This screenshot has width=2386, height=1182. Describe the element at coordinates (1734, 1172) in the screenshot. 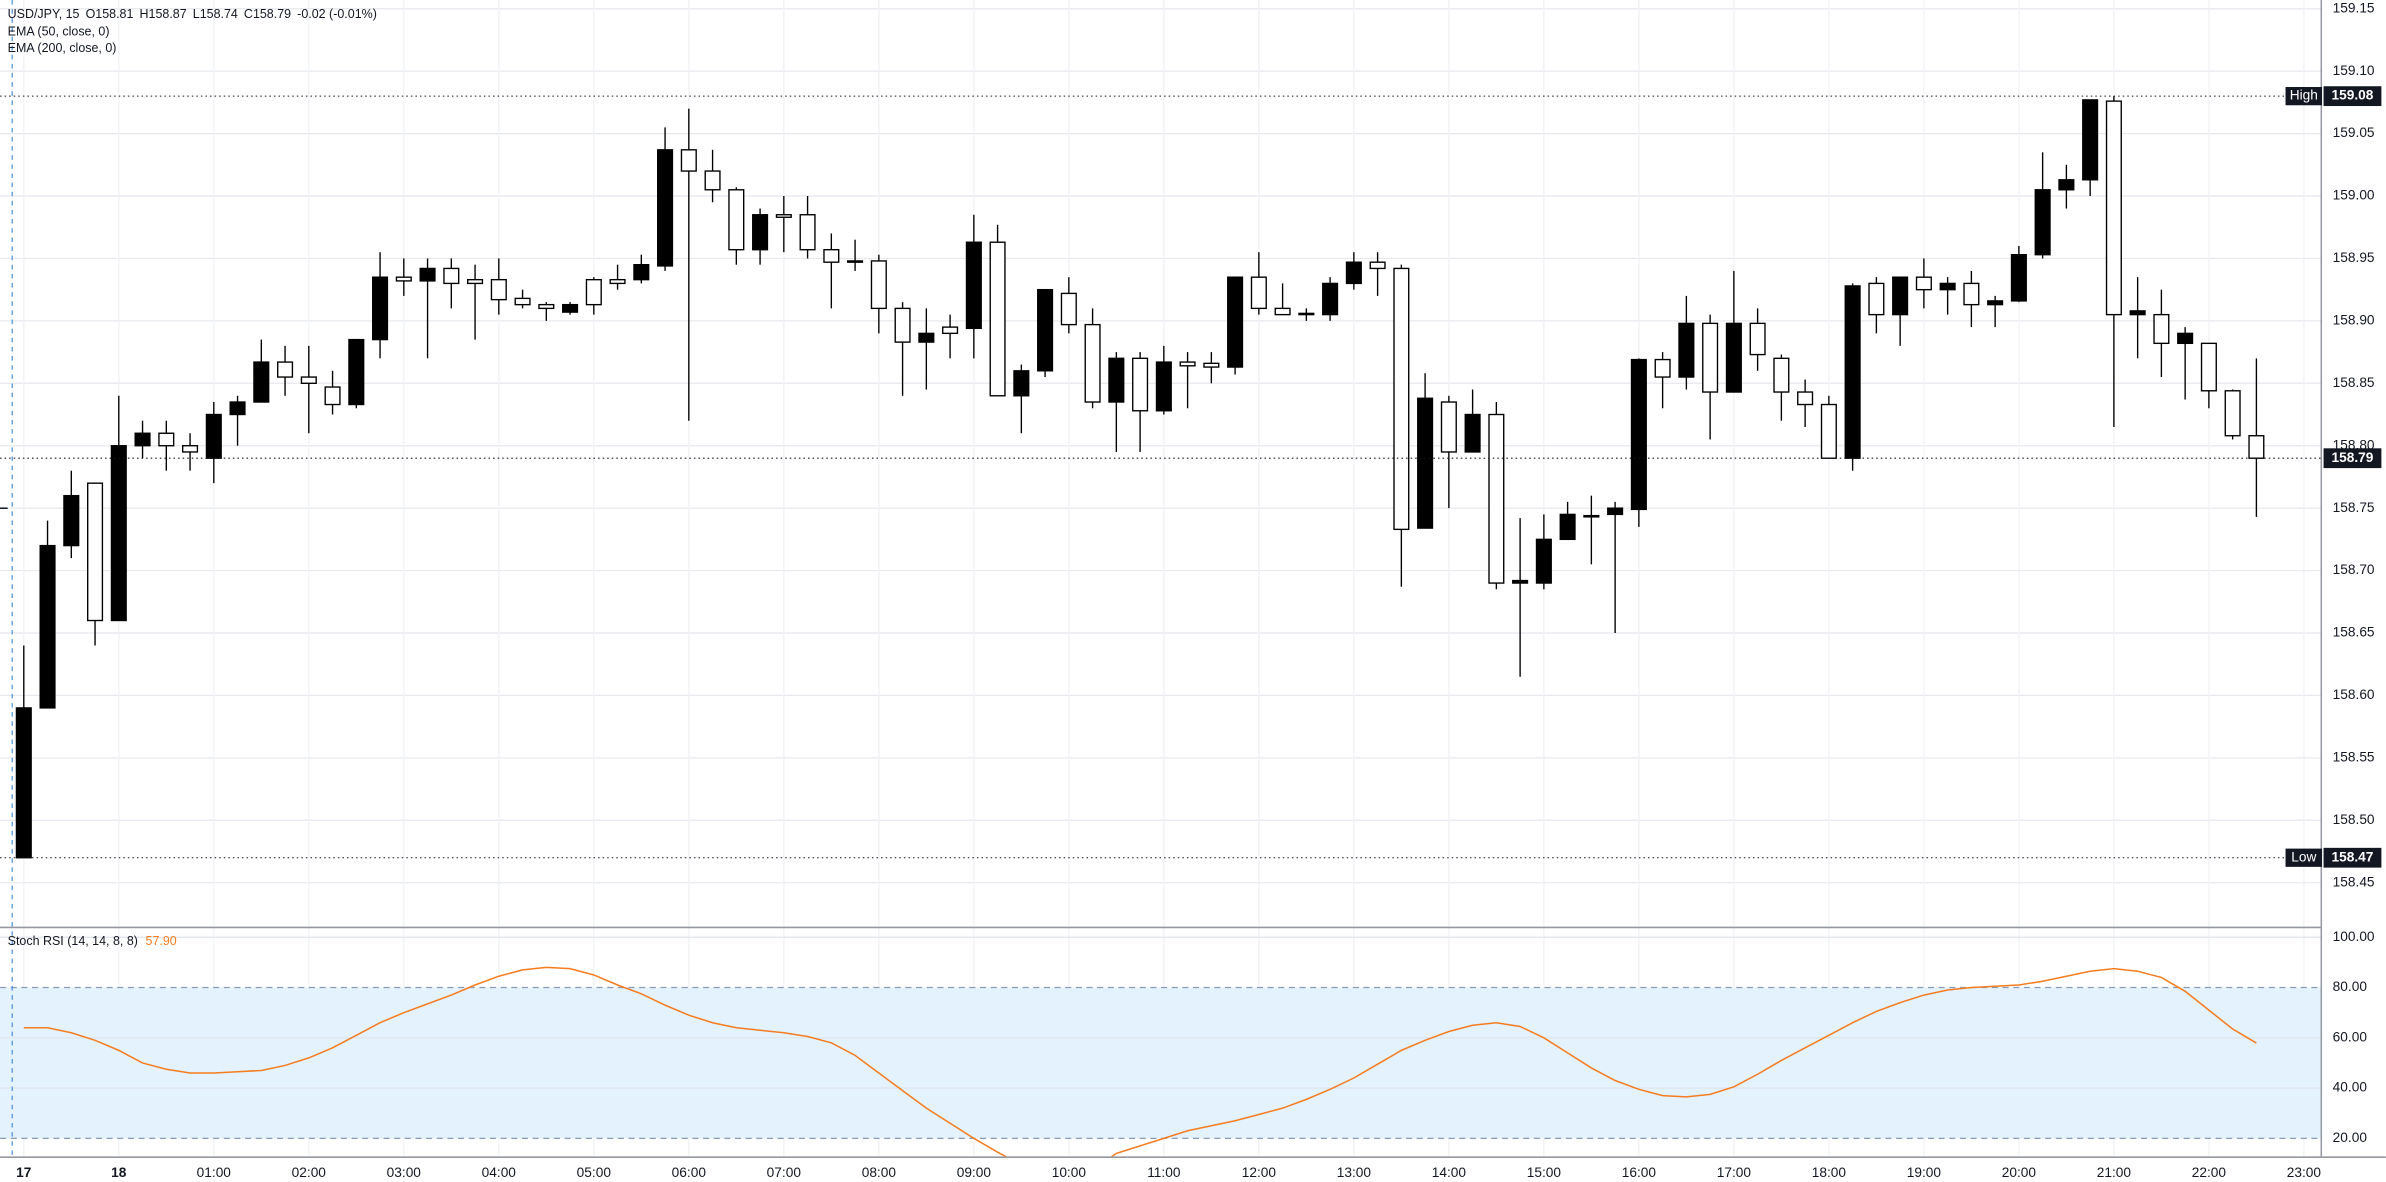

I see `x-tick-label: 17:00` at that location.